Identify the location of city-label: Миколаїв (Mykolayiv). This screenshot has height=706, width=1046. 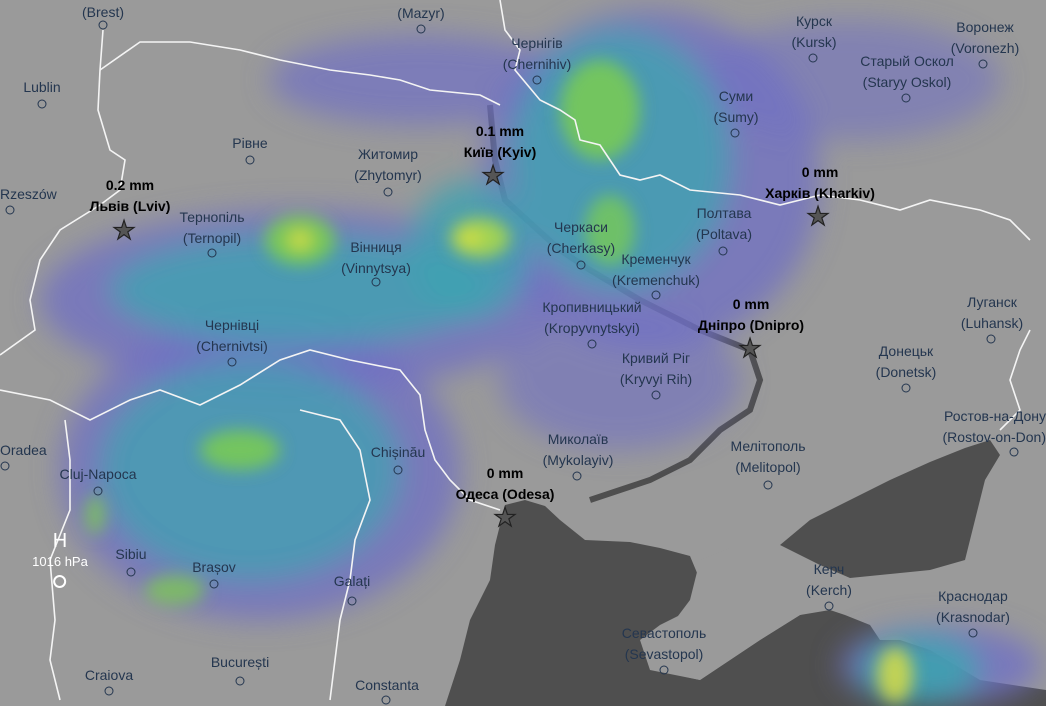
(578, 450).